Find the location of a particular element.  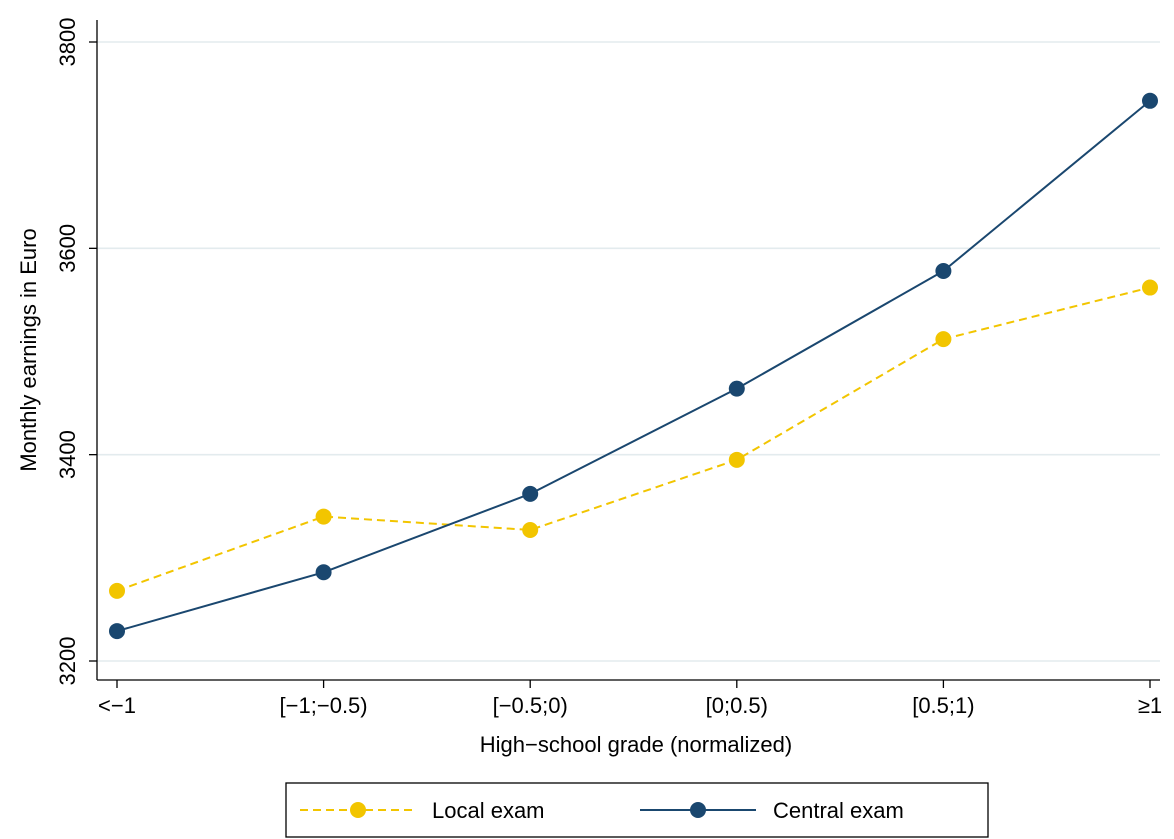

legend-box is located at coordinates (637, 810).